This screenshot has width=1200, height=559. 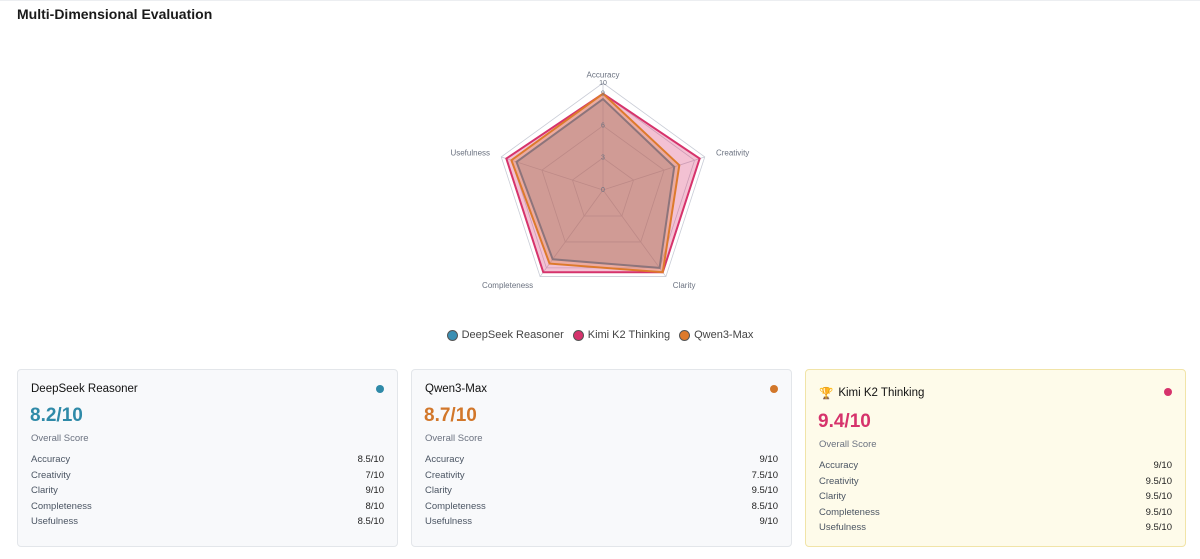 I want to click on top-border, so click(x=600, y=0).